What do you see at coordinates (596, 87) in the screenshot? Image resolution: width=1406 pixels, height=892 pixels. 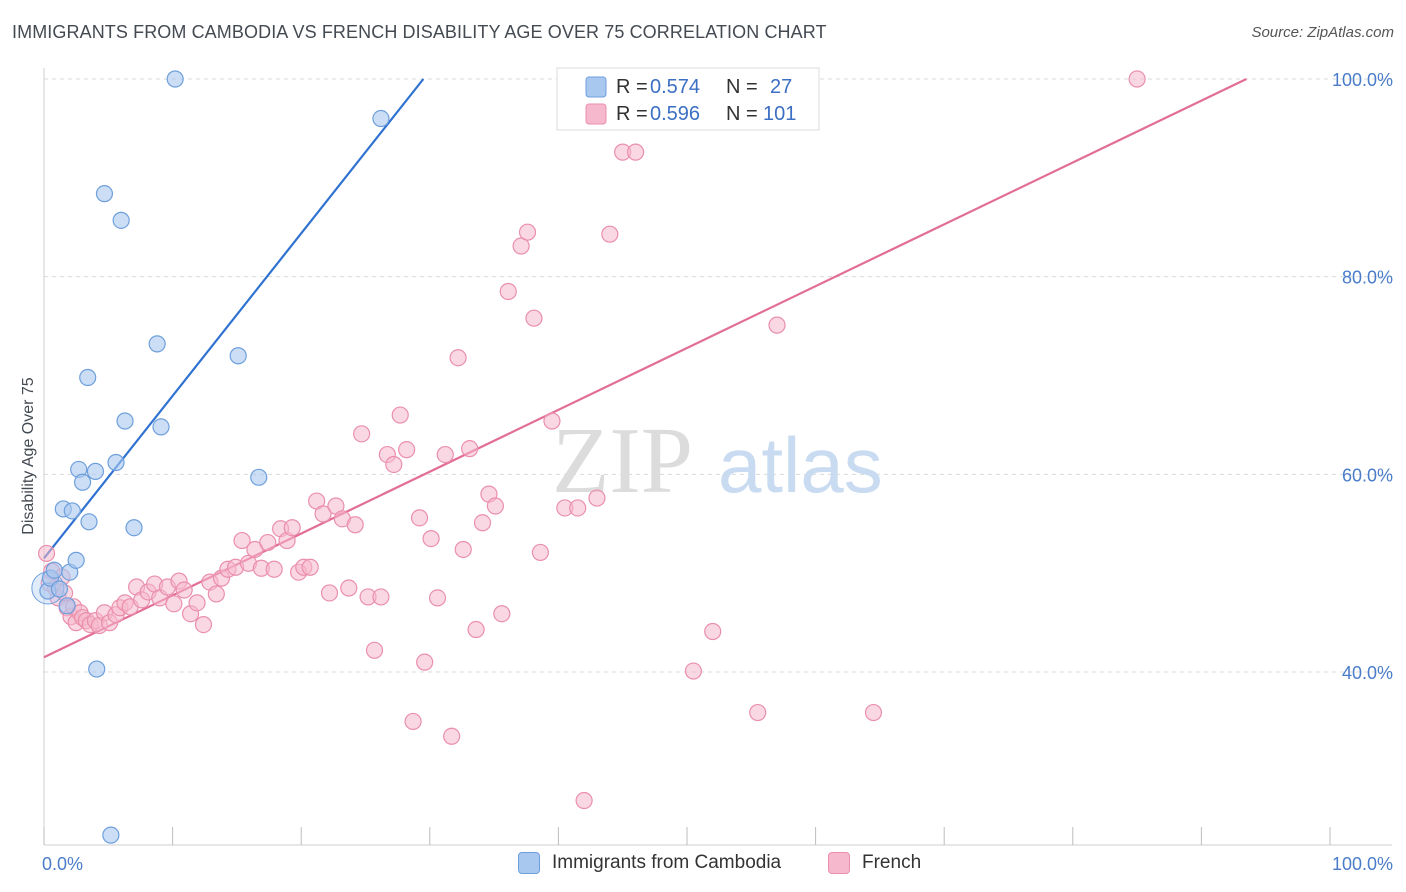 I see `legend-blue-swatch` at bounding box center [596, 87].